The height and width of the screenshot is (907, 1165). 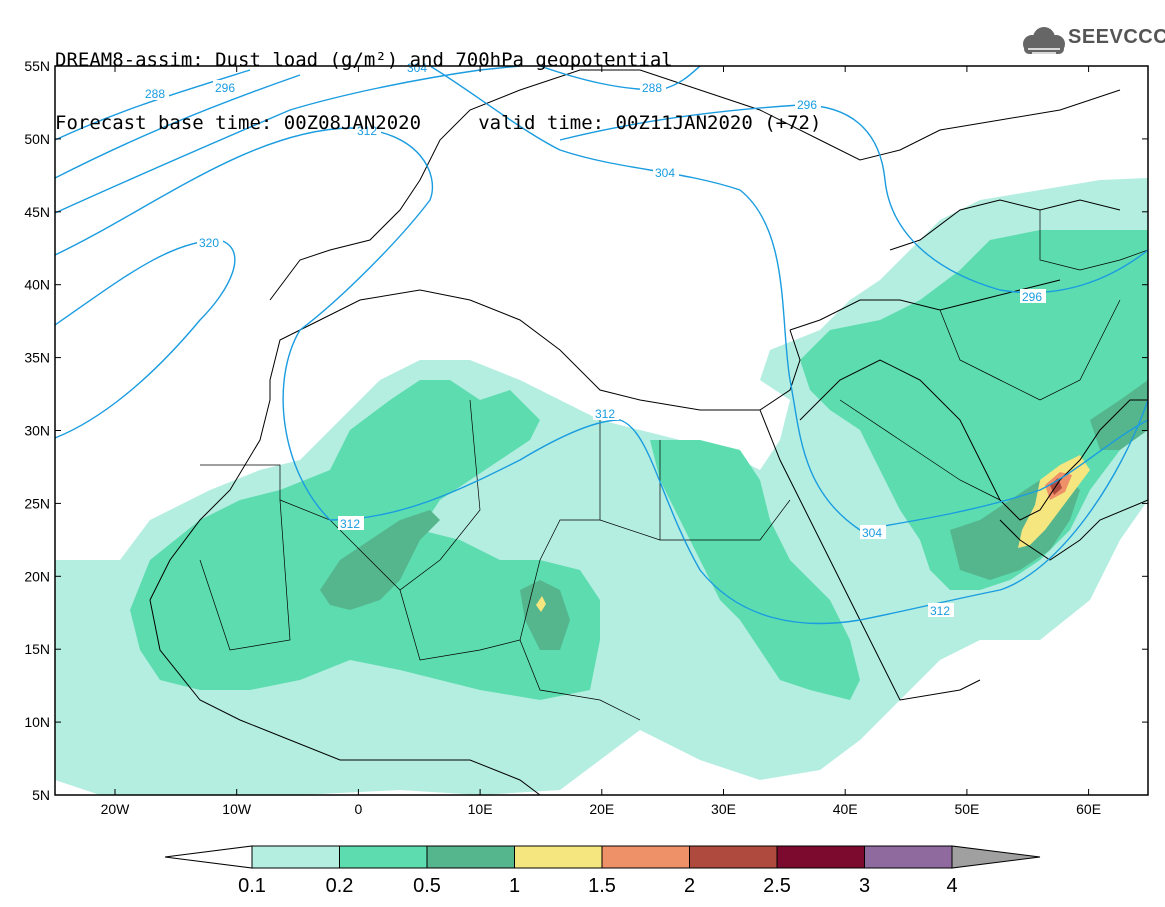 What do you see at coordinates (209, 243) in the screenshot?
I see `contour-label-320: 320` at bounding box center [209, 243].